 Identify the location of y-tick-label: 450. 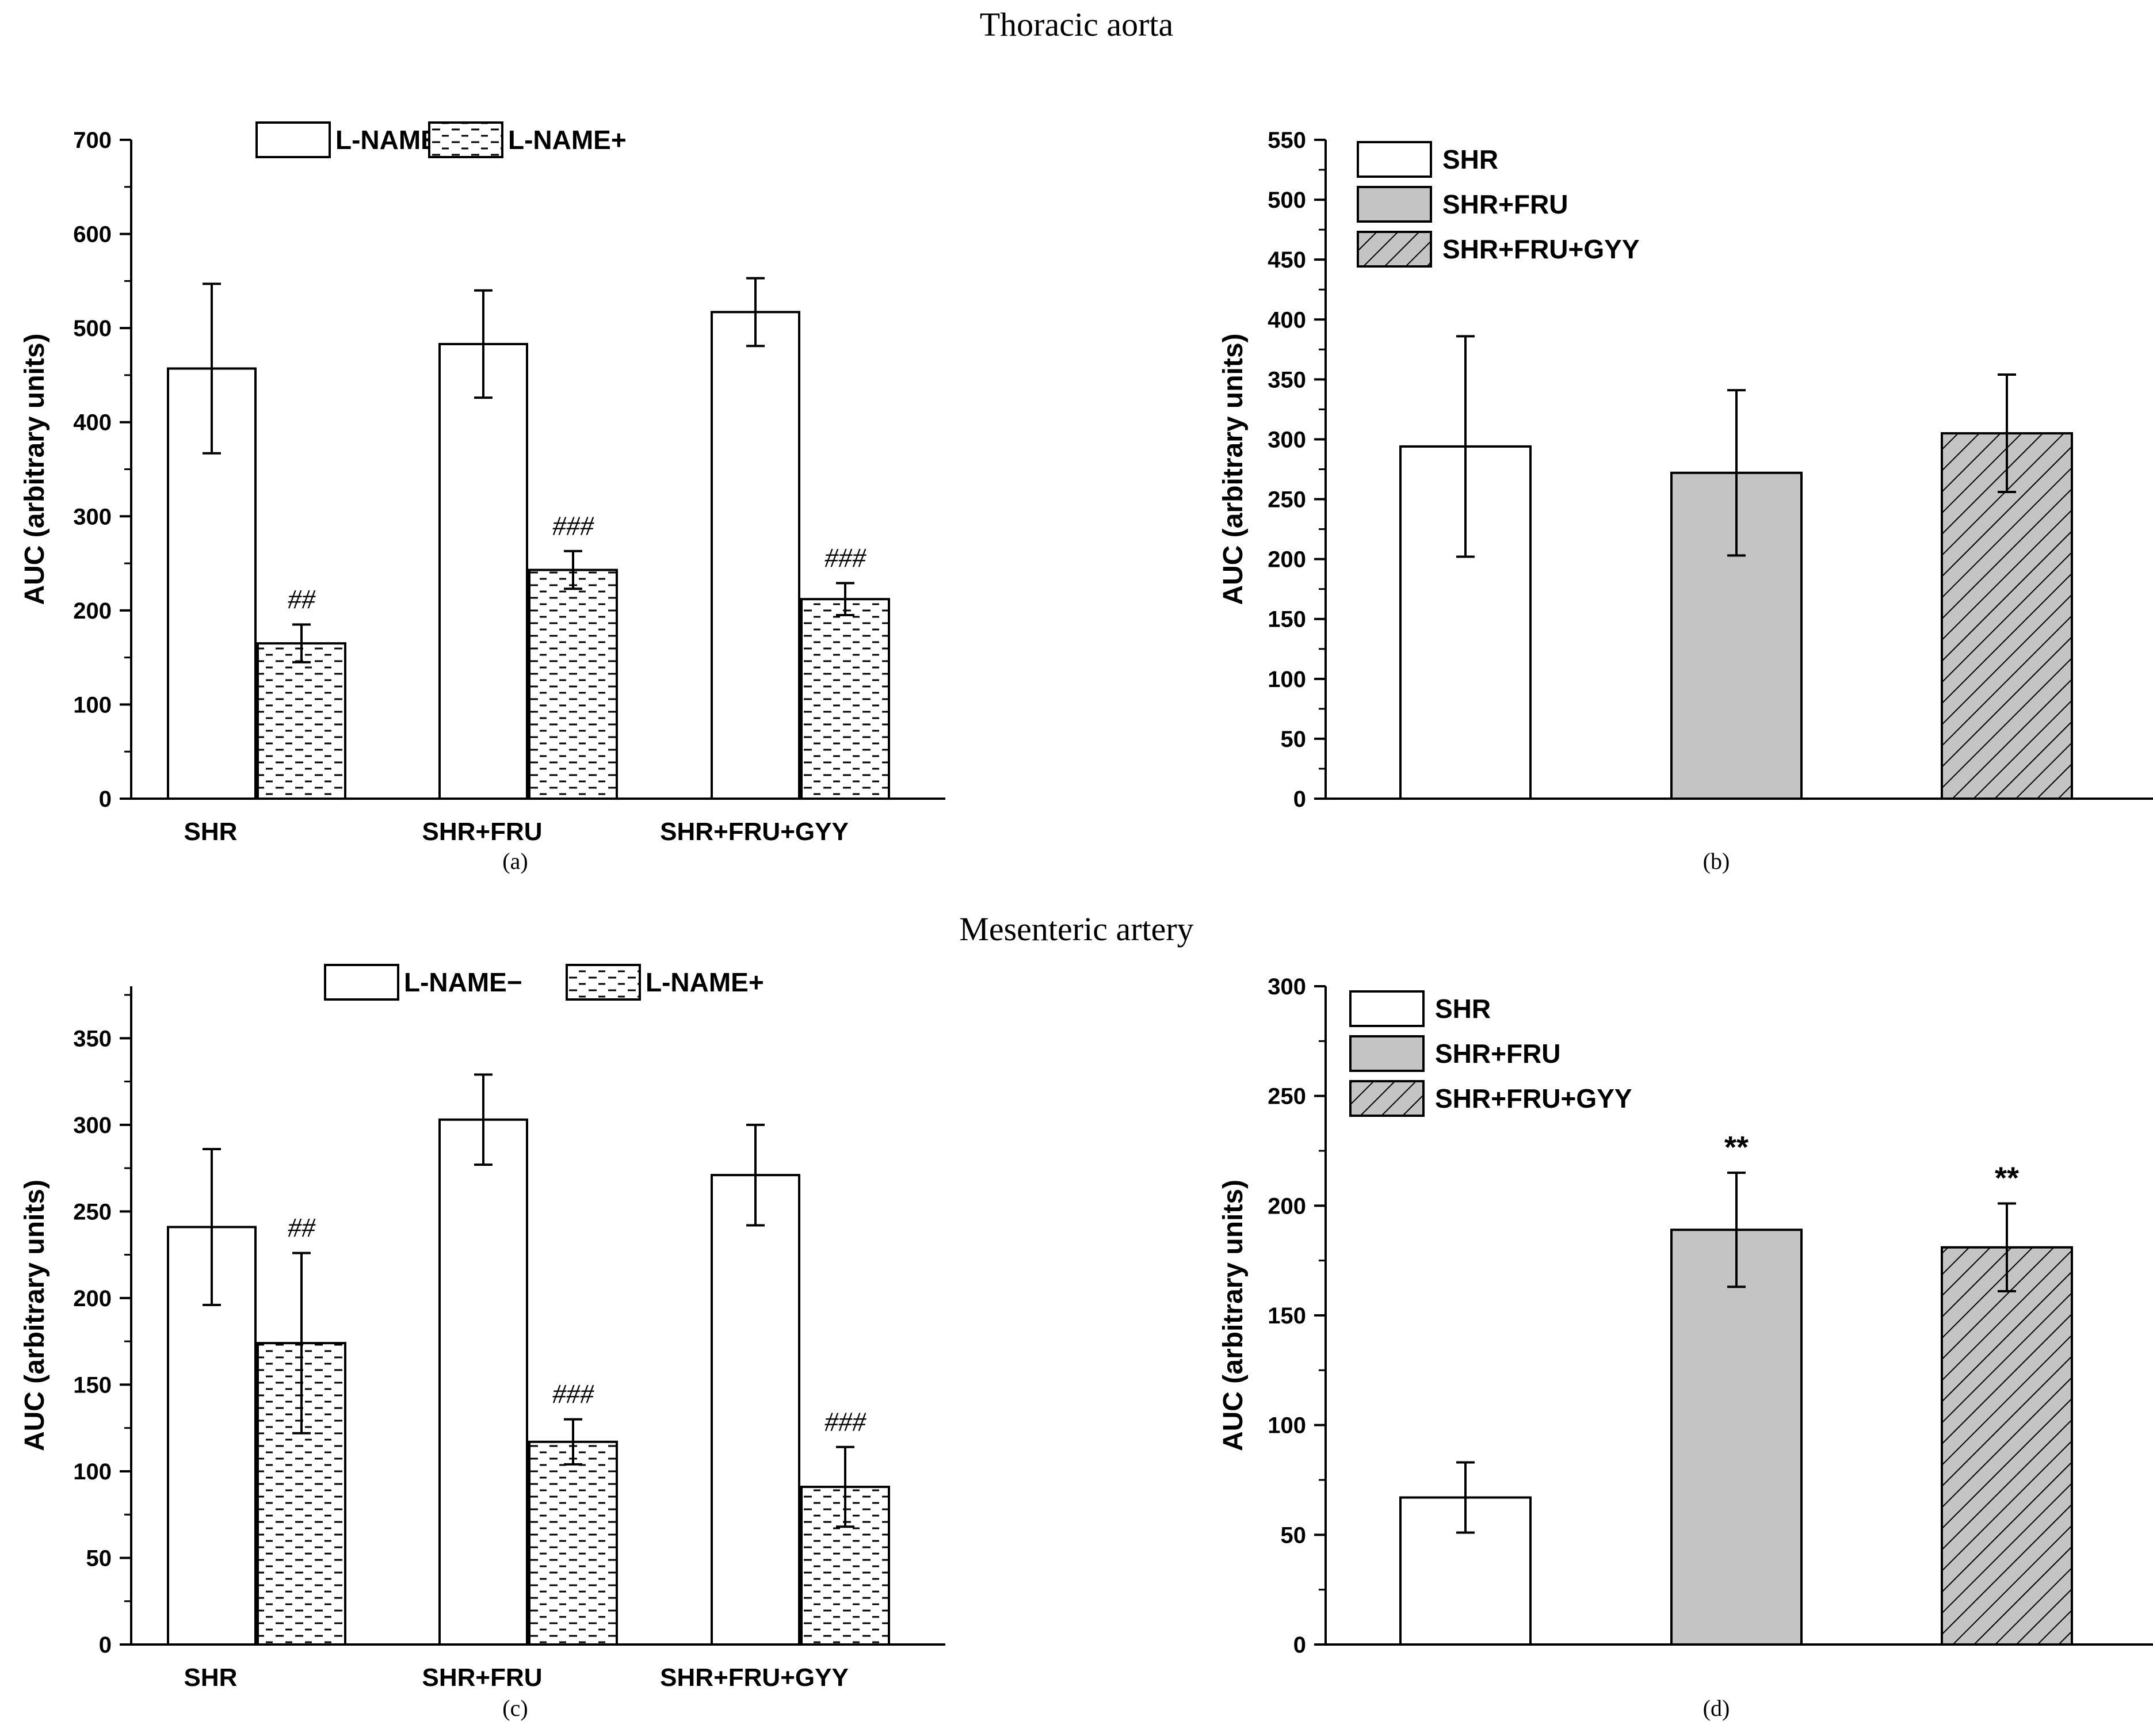
(1287, 260).